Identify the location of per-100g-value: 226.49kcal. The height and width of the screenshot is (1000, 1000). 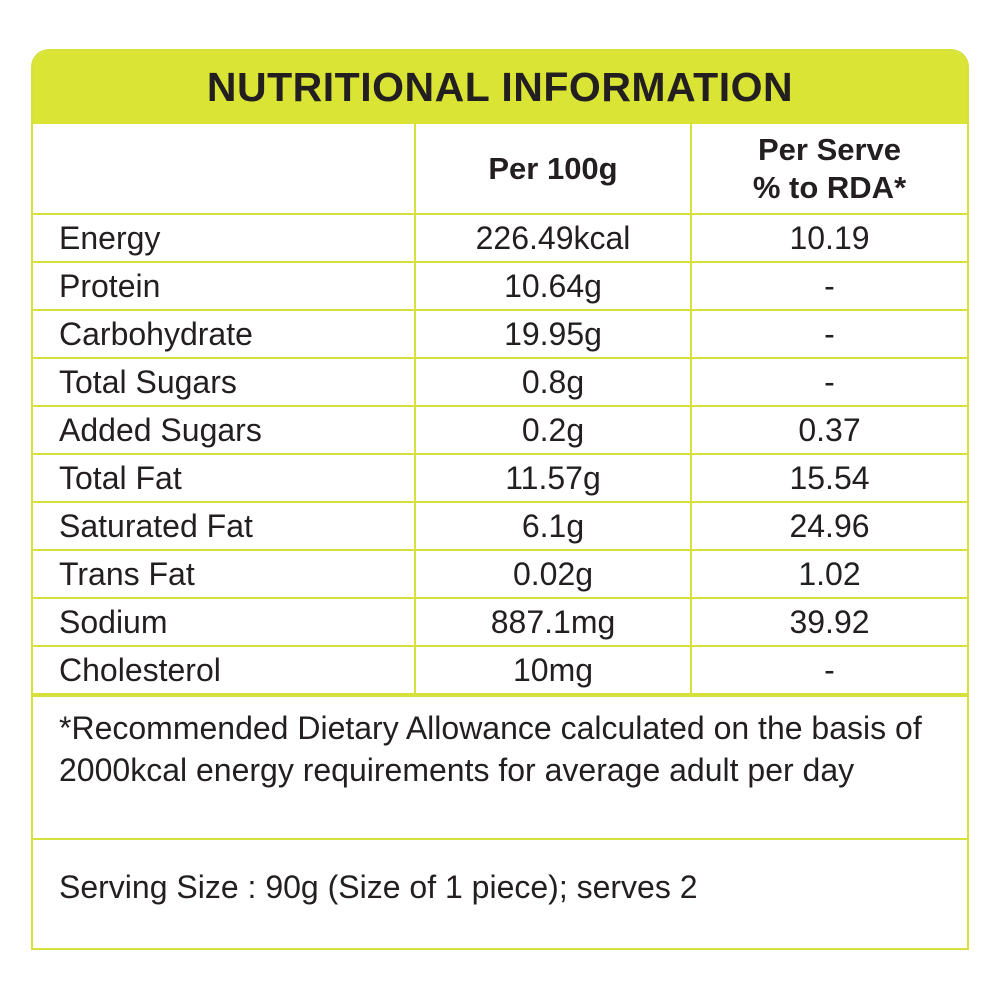
(553, 238).